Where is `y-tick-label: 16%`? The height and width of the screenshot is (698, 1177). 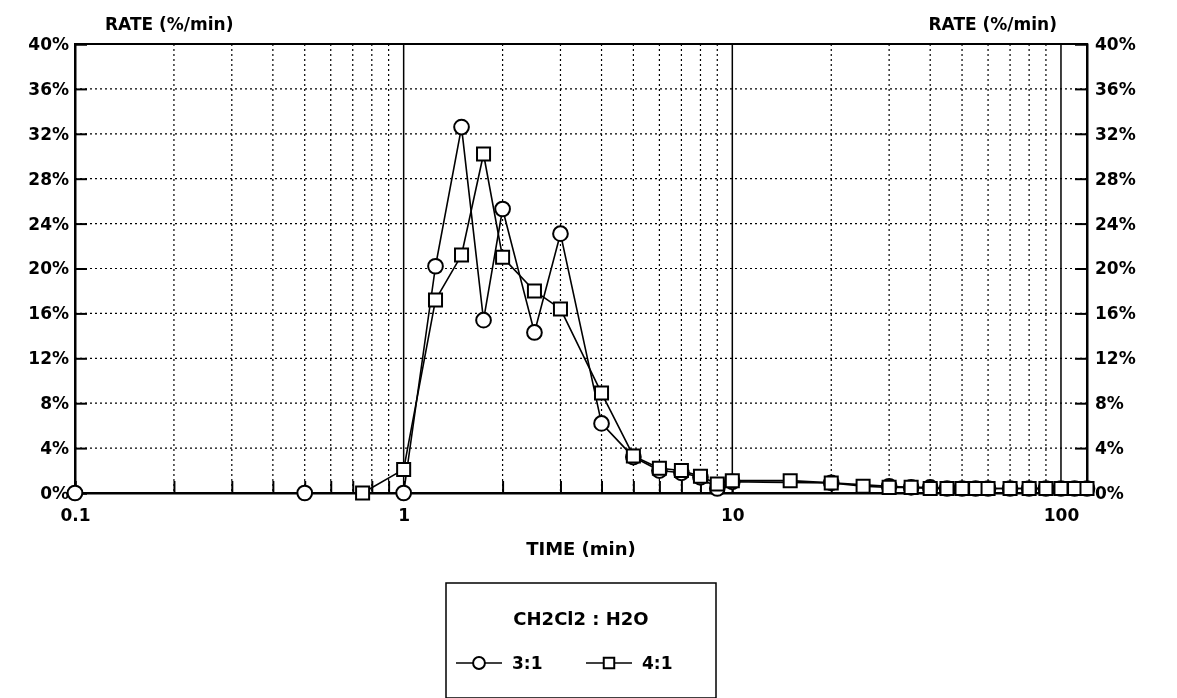 y-tick-label: 16% is located at coordinates (48, 313).